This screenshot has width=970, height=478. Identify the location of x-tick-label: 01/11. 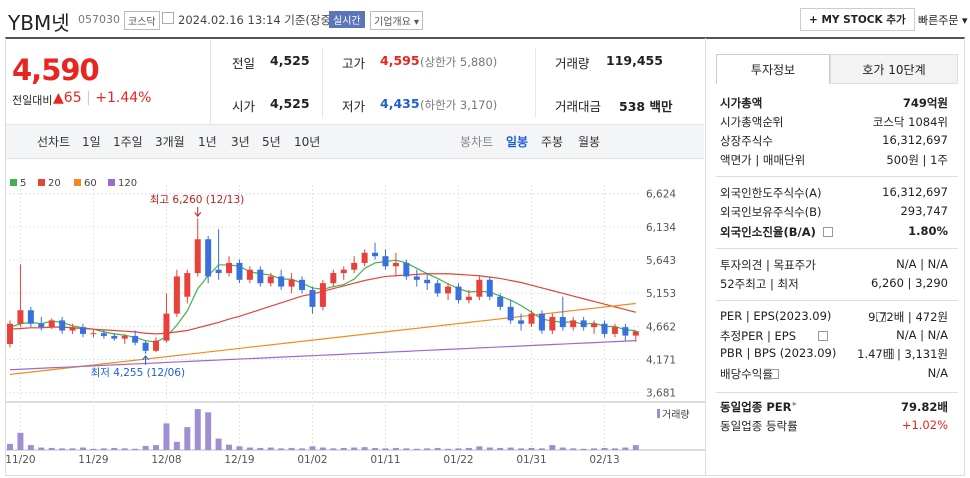
(385, 460).